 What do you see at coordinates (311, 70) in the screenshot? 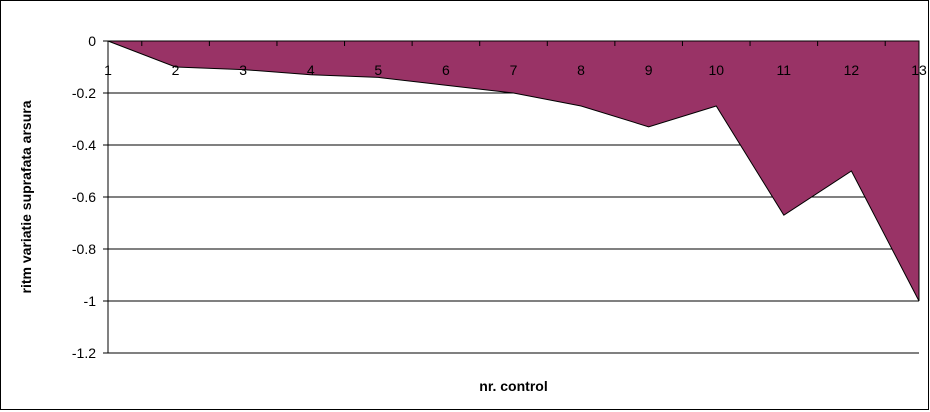
I see `x-tick-label-4: 4` at bounding box center [311, 70].